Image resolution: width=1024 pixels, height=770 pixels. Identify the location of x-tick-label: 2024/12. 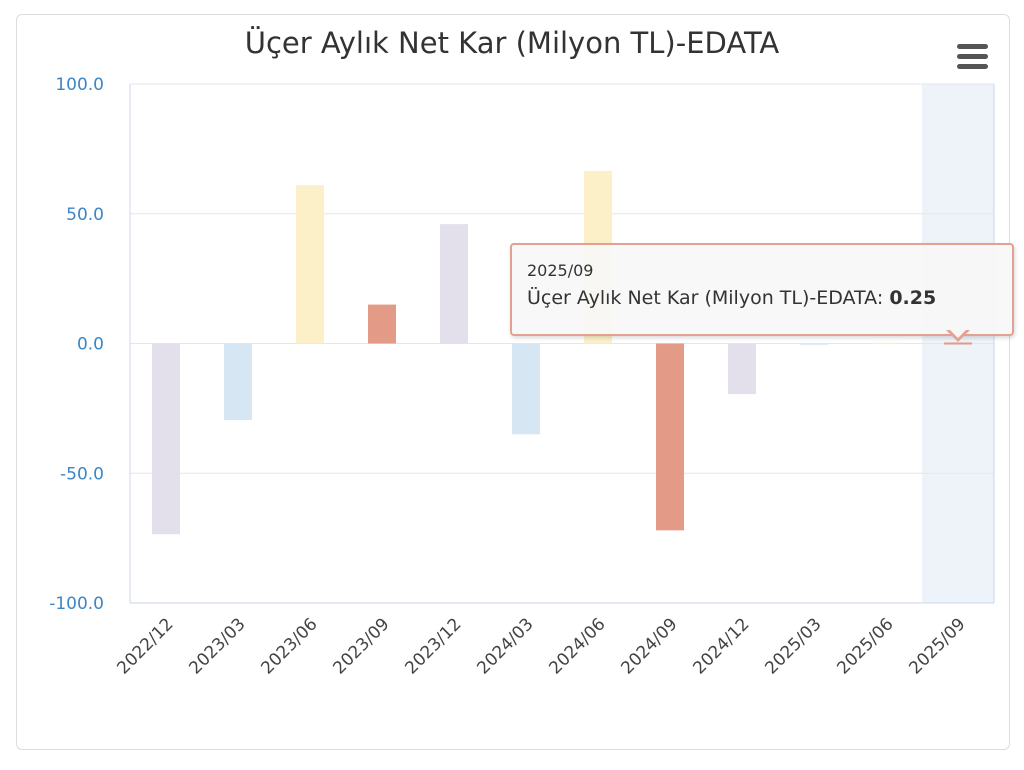
(721, 646).